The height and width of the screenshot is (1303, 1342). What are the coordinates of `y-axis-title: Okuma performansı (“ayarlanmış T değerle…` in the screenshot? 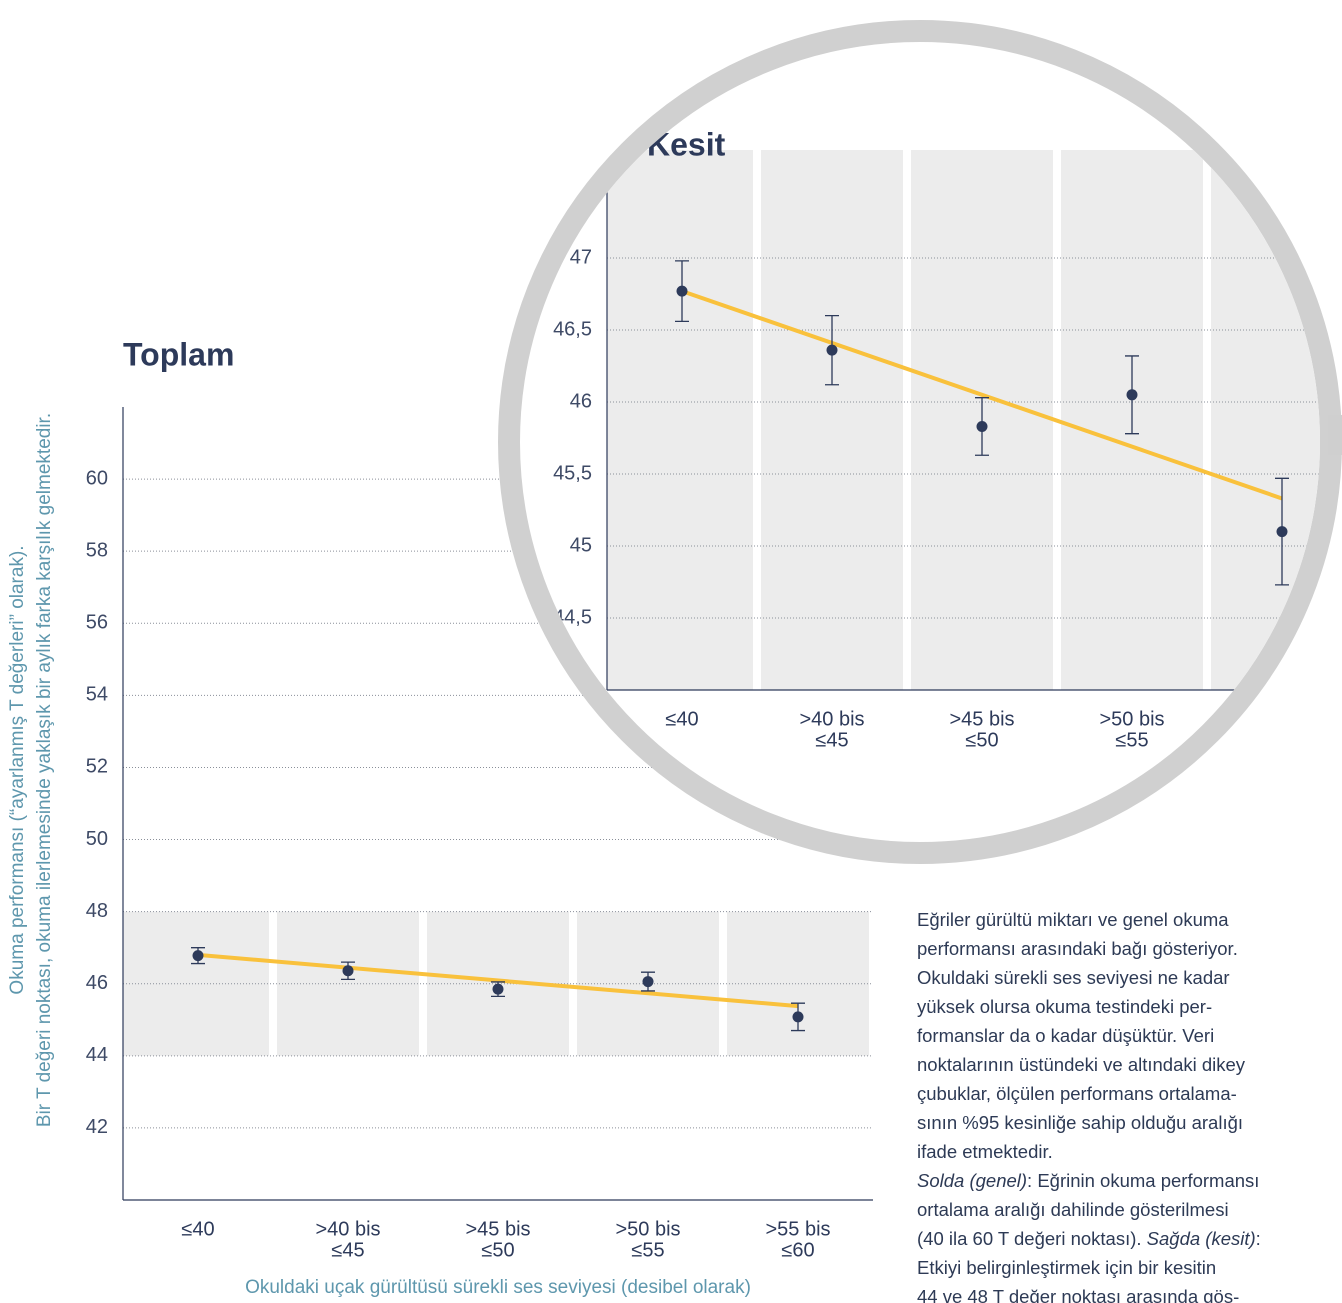 It's located at (17, 769).